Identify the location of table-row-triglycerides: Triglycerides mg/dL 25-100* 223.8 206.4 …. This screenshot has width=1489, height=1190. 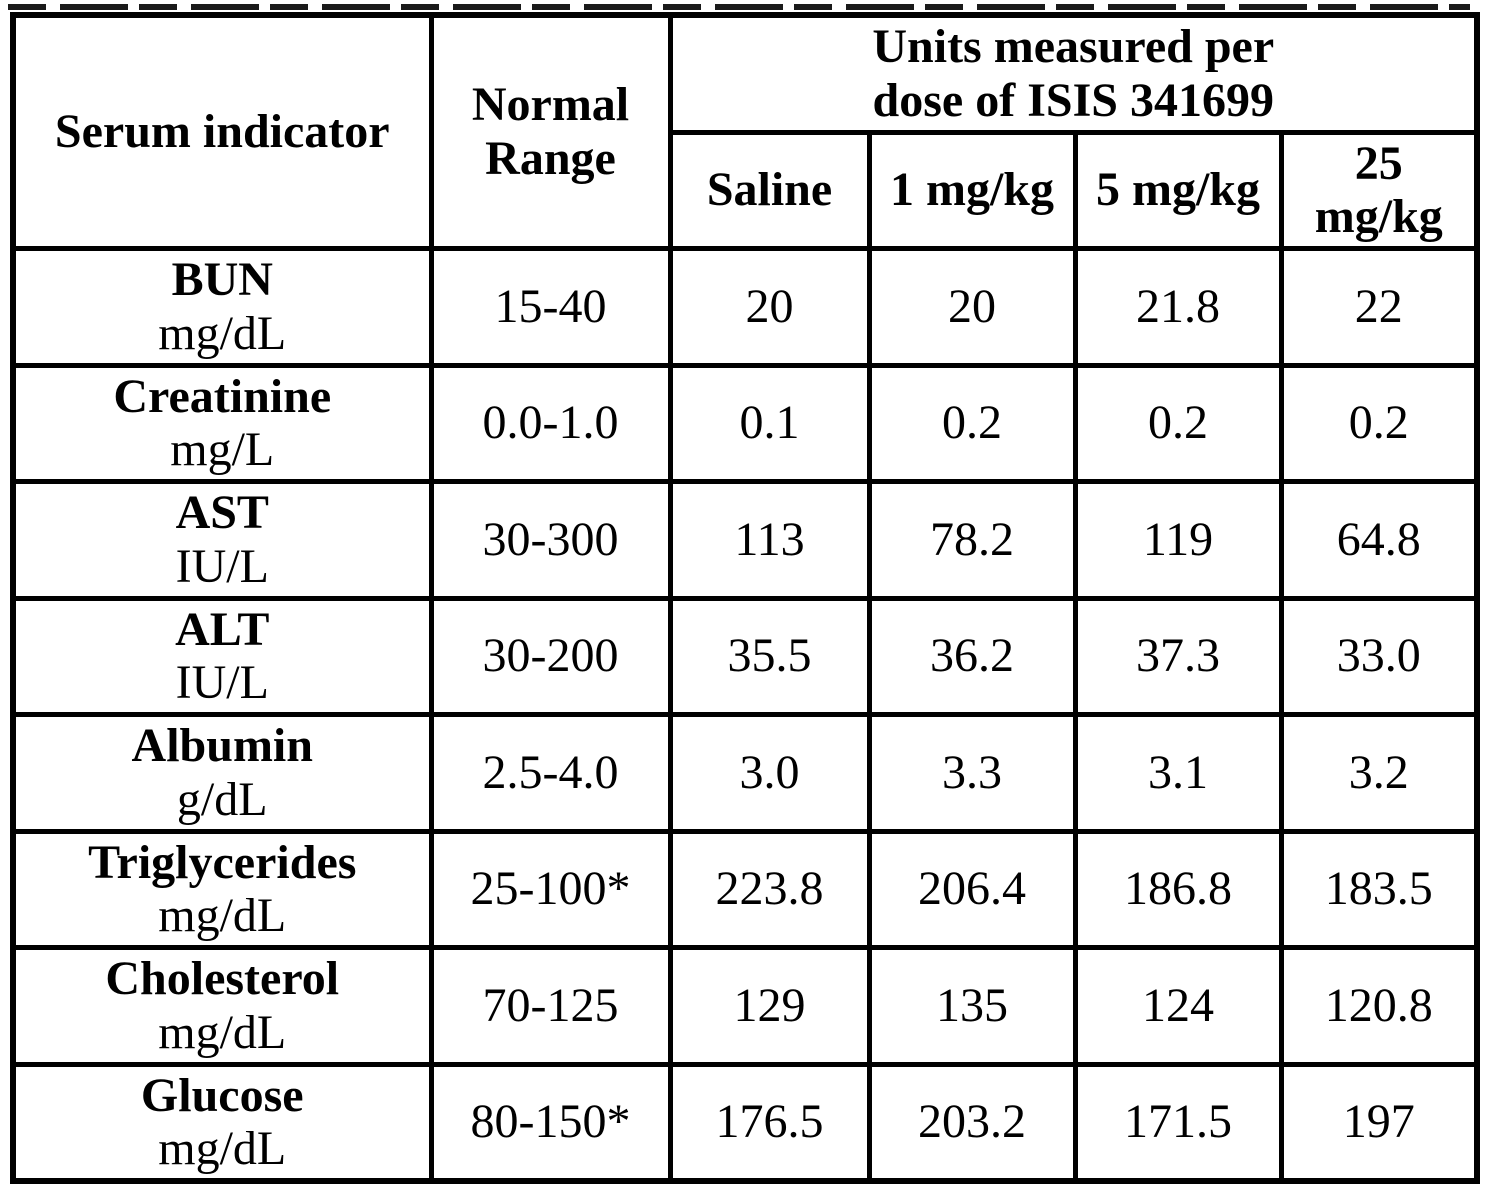
(745, 889).